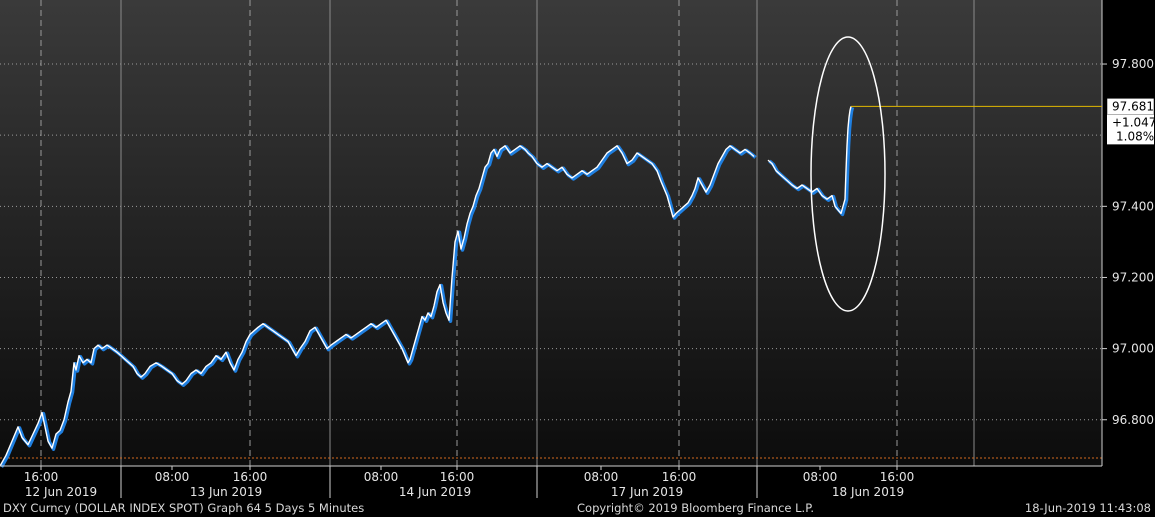  I want to click on y-tick-label: 97.200, so click(1133, 277).